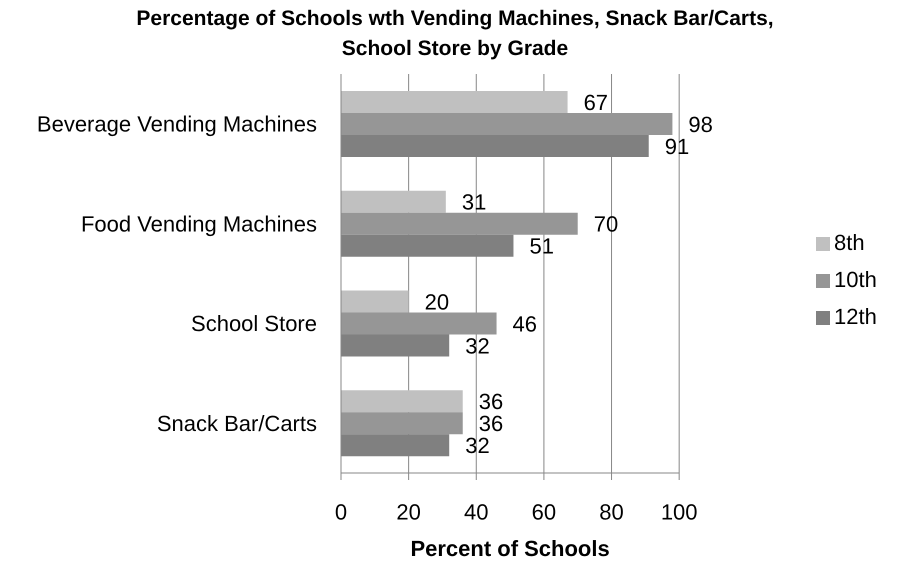 Image resolution: width=899 pixels, height=561 pixels. I want to click on y-tick-label: Snack Bar/Carts, so click(236, 423).